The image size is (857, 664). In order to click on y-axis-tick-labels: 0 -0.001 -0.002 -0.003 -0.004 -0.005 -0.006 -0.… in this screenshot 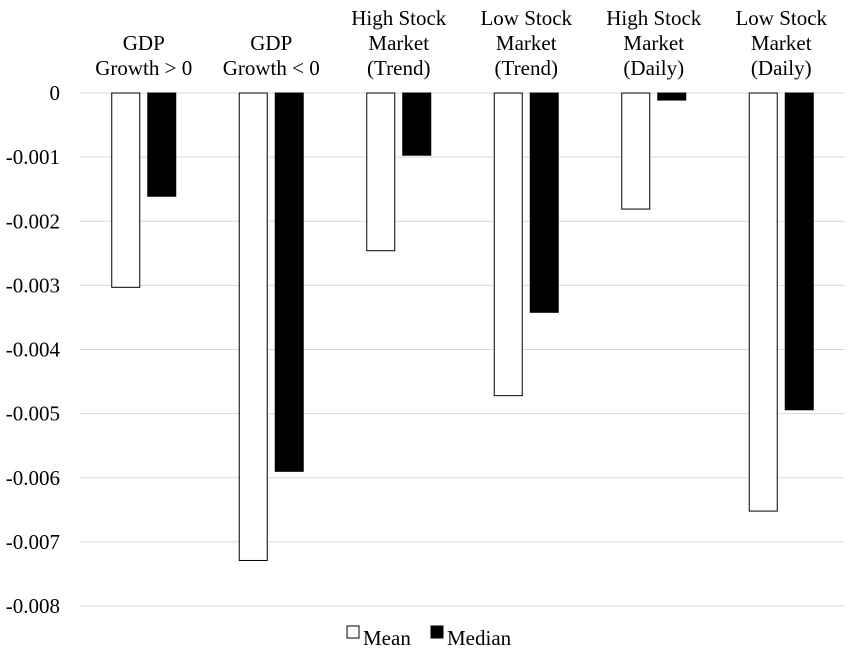, I will do `click(33, 349)`.